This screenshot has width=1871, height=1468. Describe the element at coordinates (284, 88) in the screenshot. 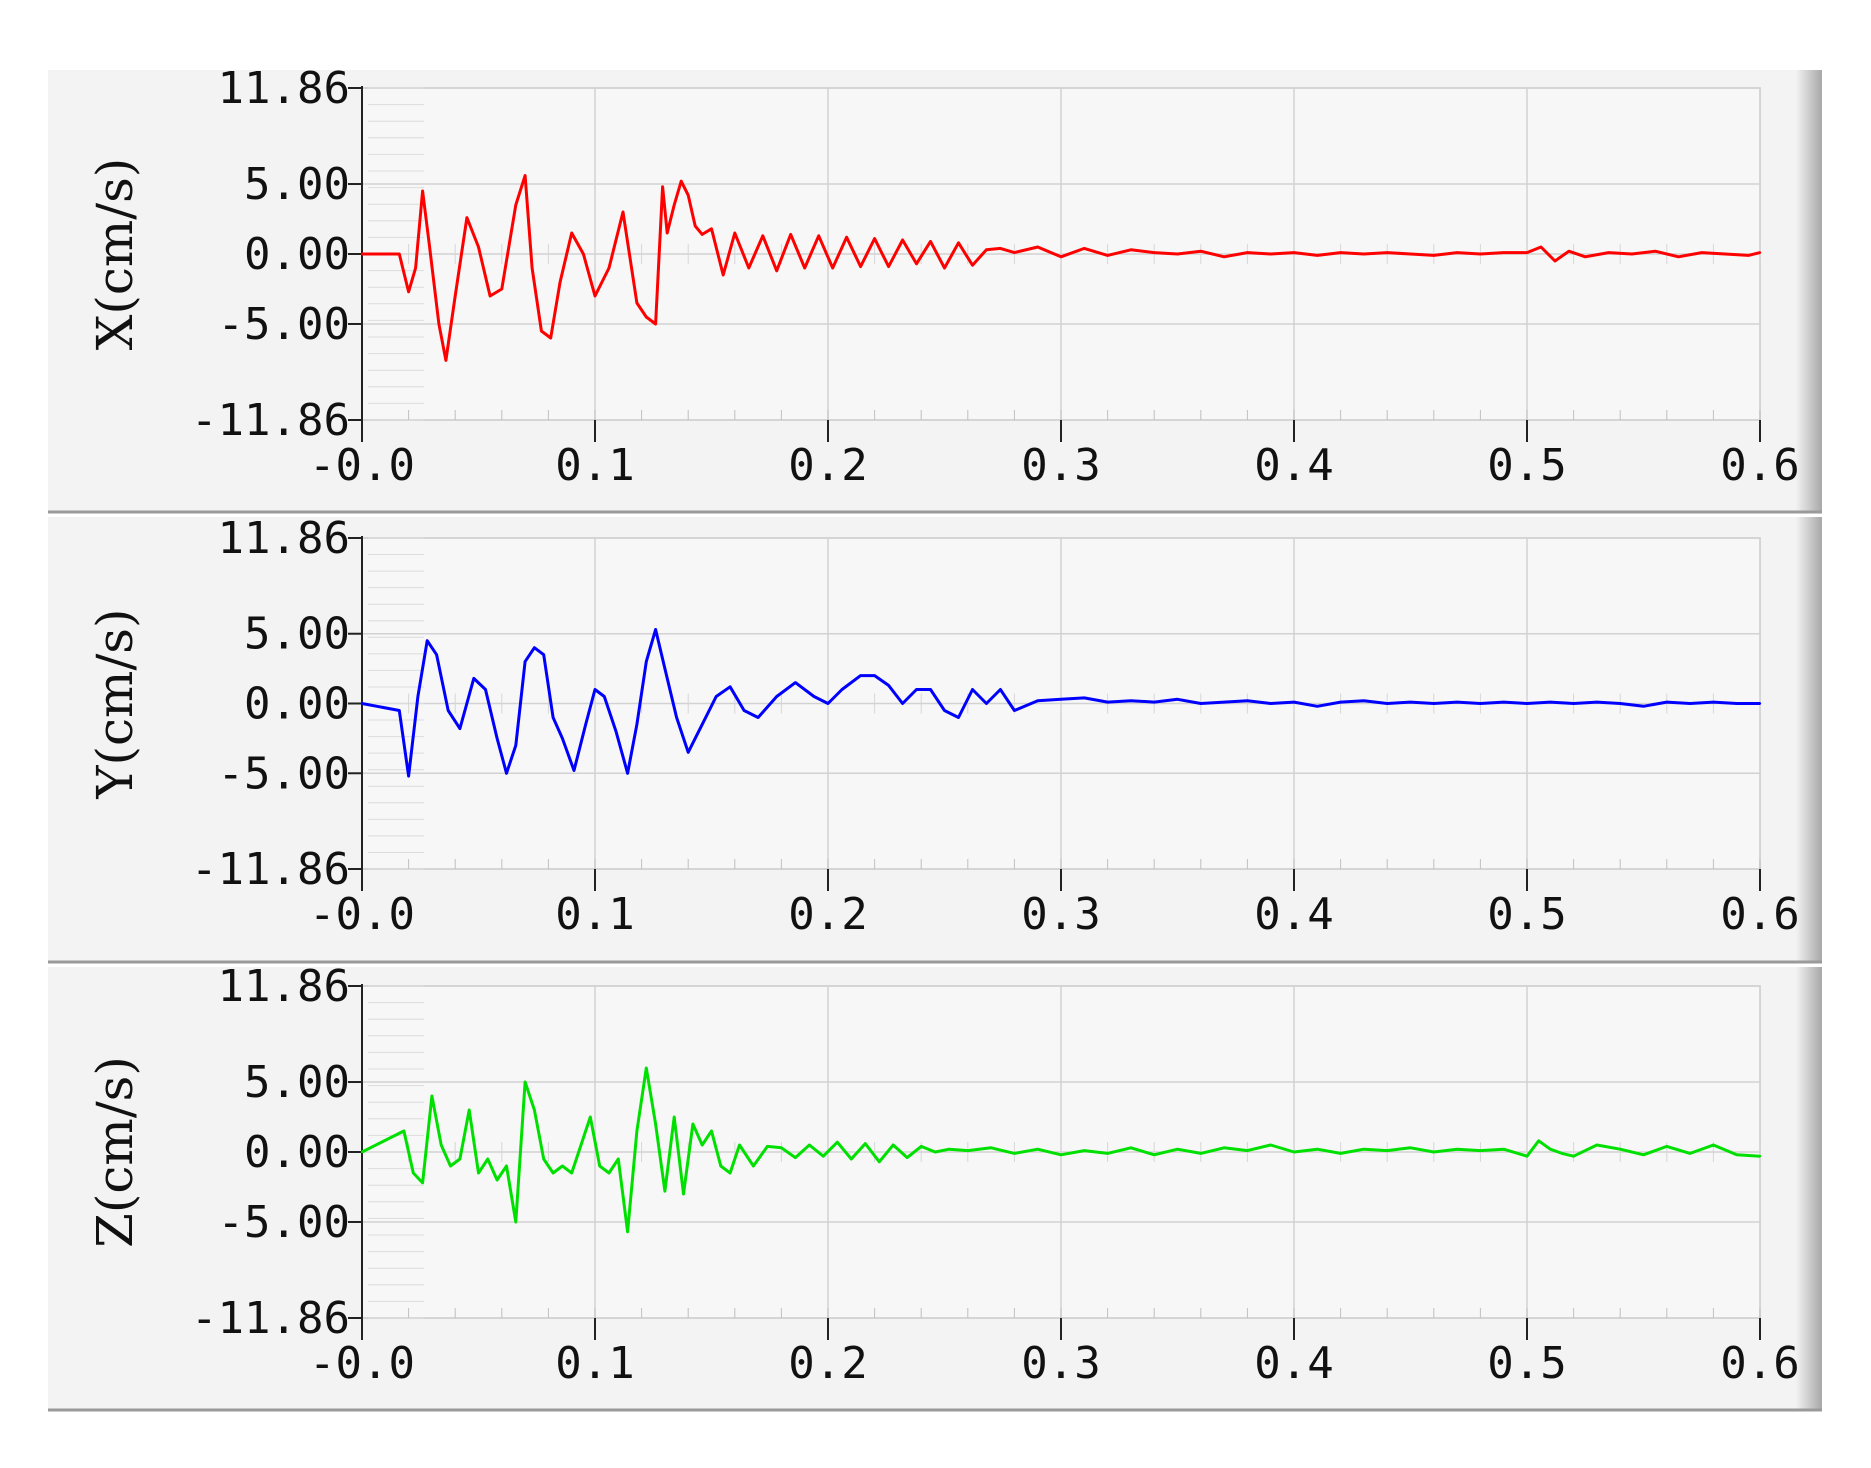

I see `y-tick-label: 11.86` at that location.